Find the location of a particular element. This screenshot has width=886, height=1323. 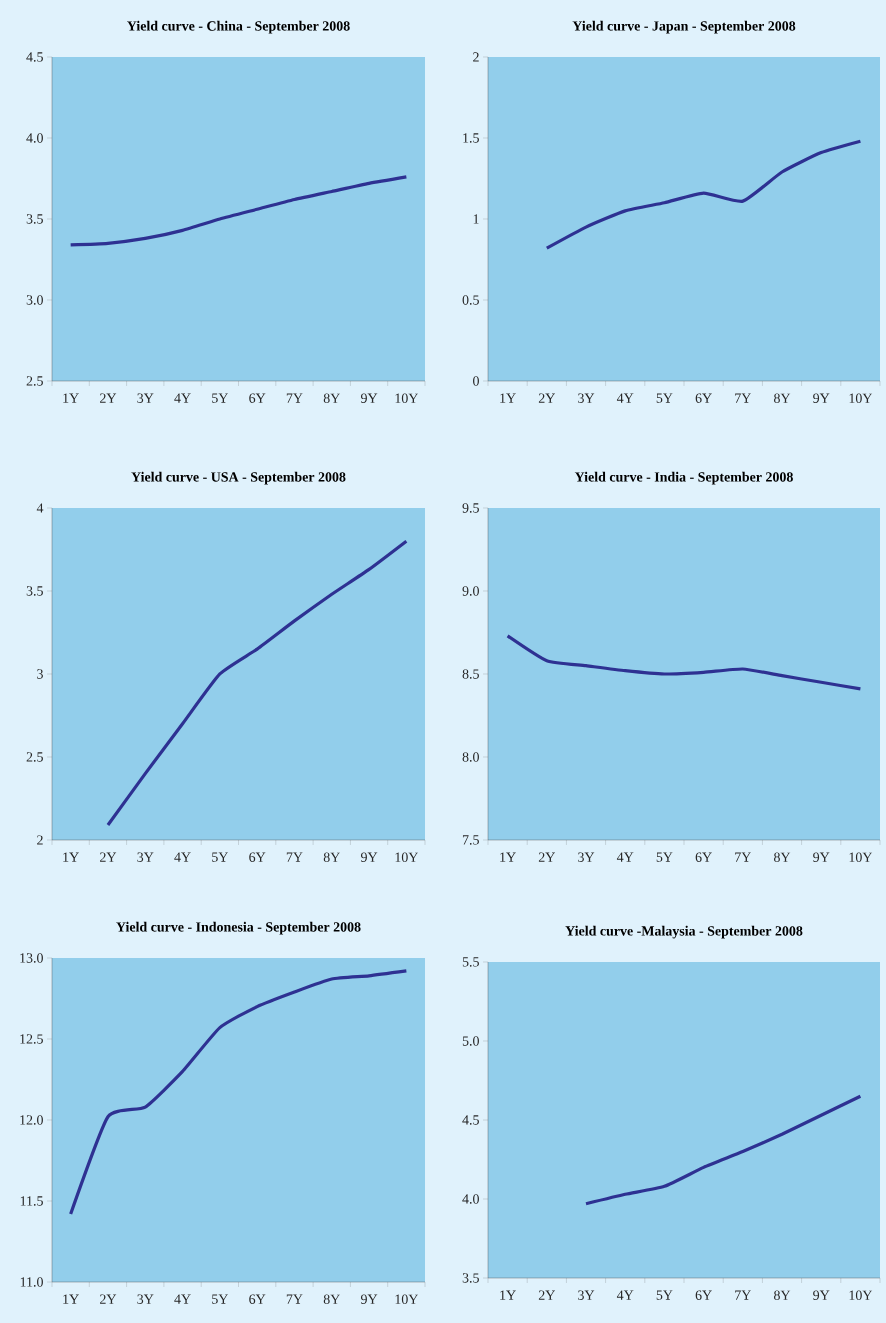

y-tick-label: 4 is located at coordinates (40, 508).